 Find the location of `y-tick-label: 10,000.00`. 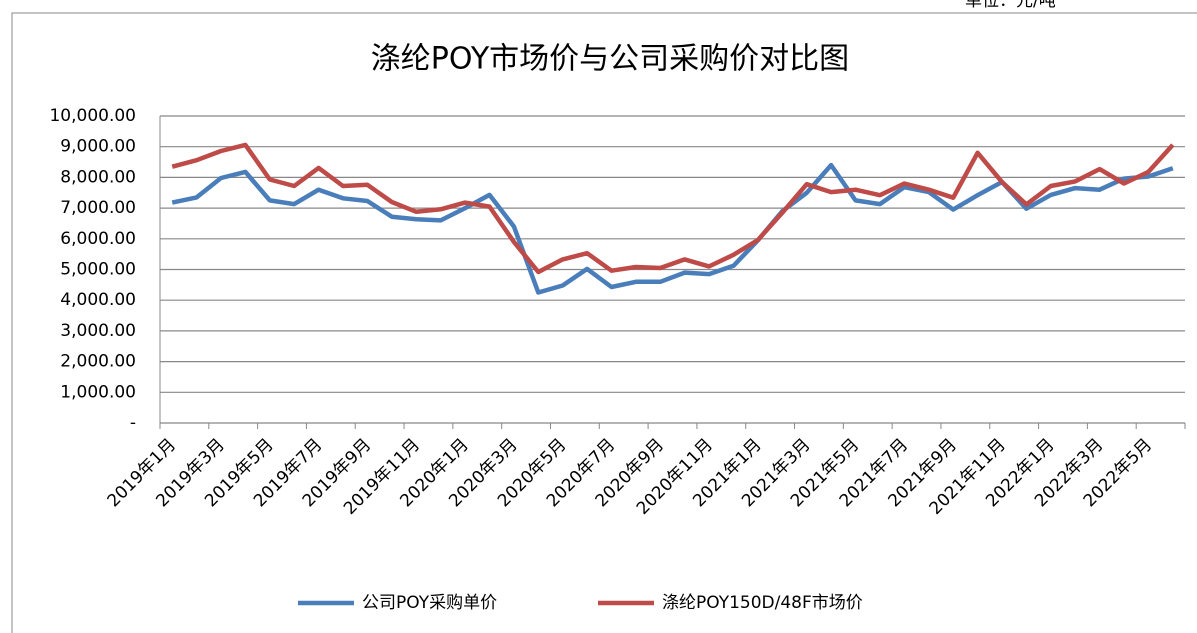

y-tick-label: 10,000.00 is located at coordinates (92, 116).